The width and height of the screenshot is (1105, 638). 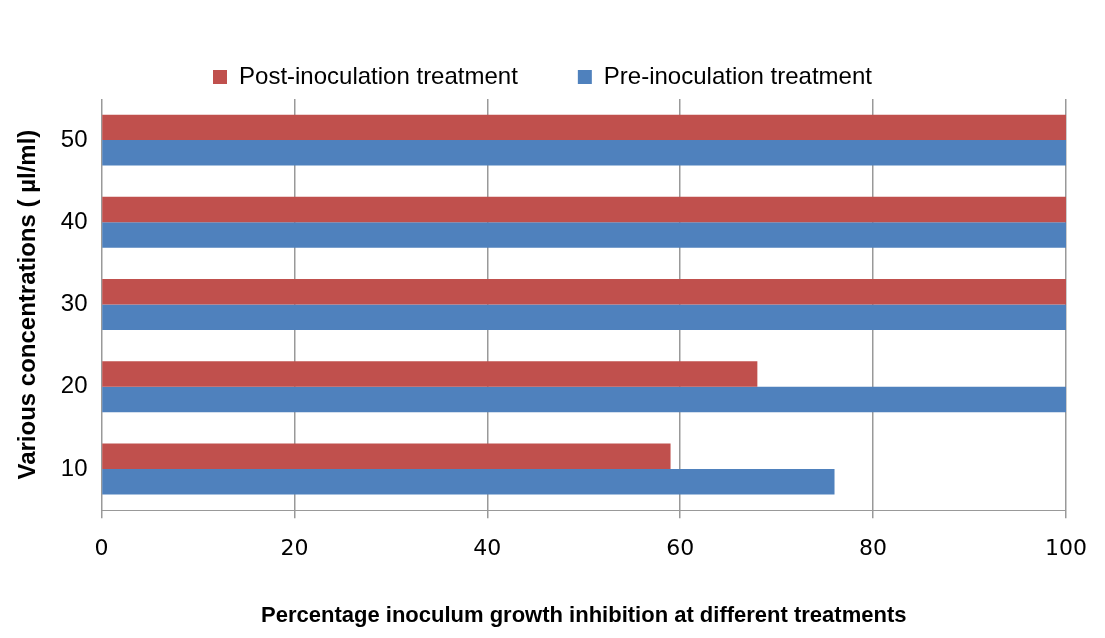 What do you see at coordinates (101, 548) in the screenshot?
I see `x-tick-label: 0` at bounding box center [101, 548].